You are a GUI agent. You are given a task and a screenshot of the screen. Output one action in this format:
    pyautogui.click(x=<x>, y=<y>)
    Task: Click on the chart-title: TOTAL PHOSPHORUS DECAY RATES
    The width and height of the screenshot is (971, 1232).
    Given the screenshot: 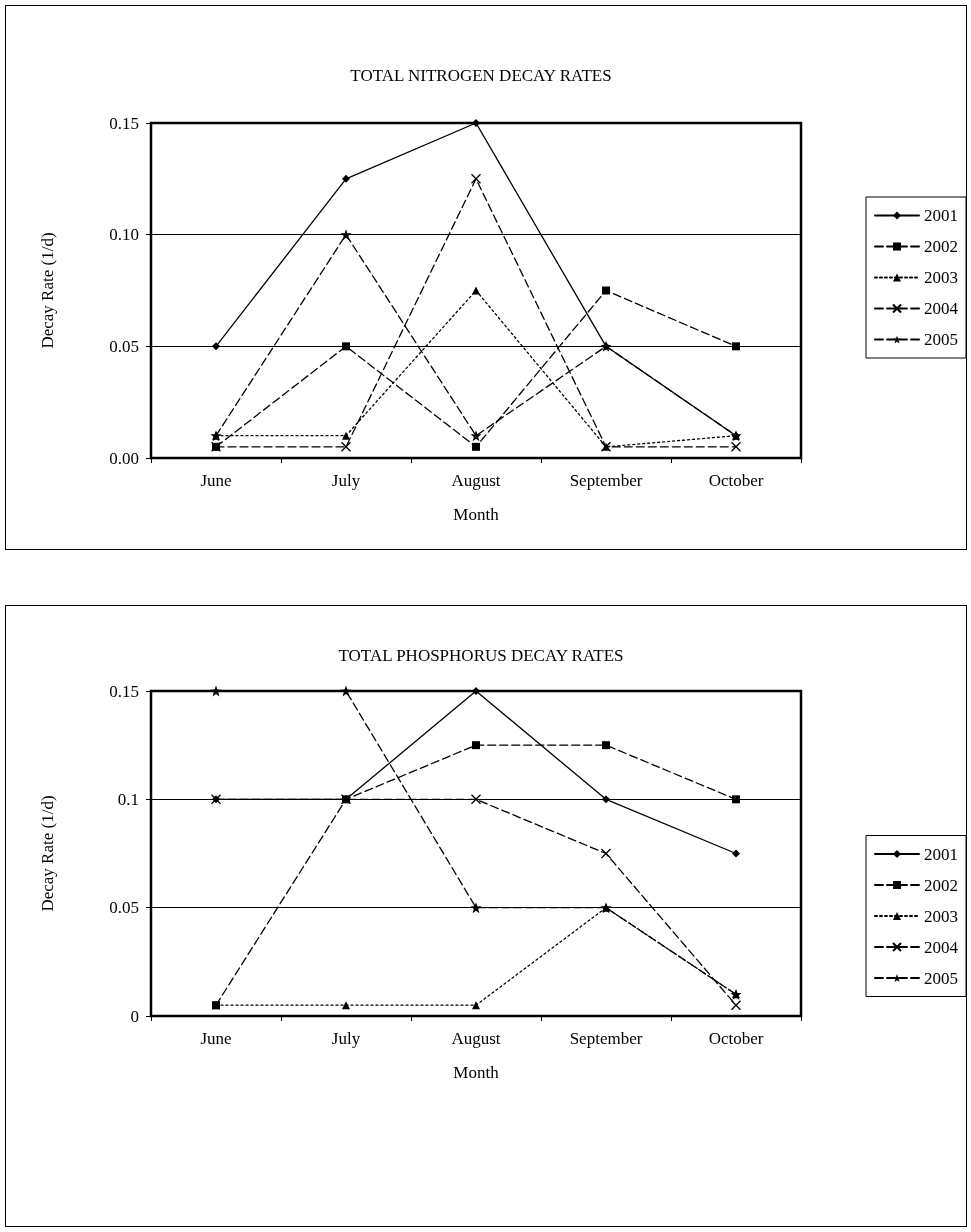 What is the action you would take?
    pyautogui.click(x=481, y=655)
    